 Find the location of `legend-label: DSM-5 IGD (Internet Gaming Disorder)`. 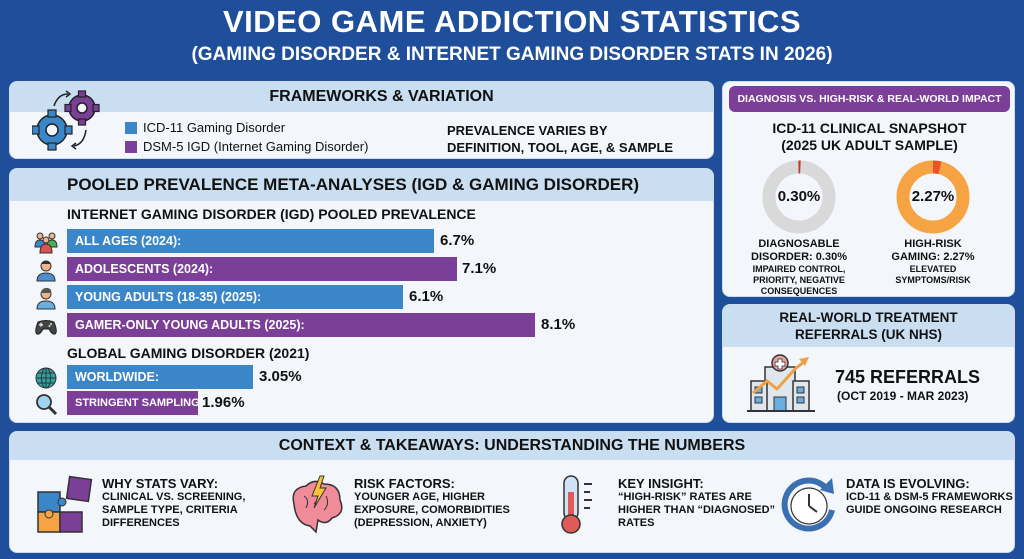

legend-label: DSM-5 IGD (Internet Gaming Disorder) is located at coordinates (256, 146).